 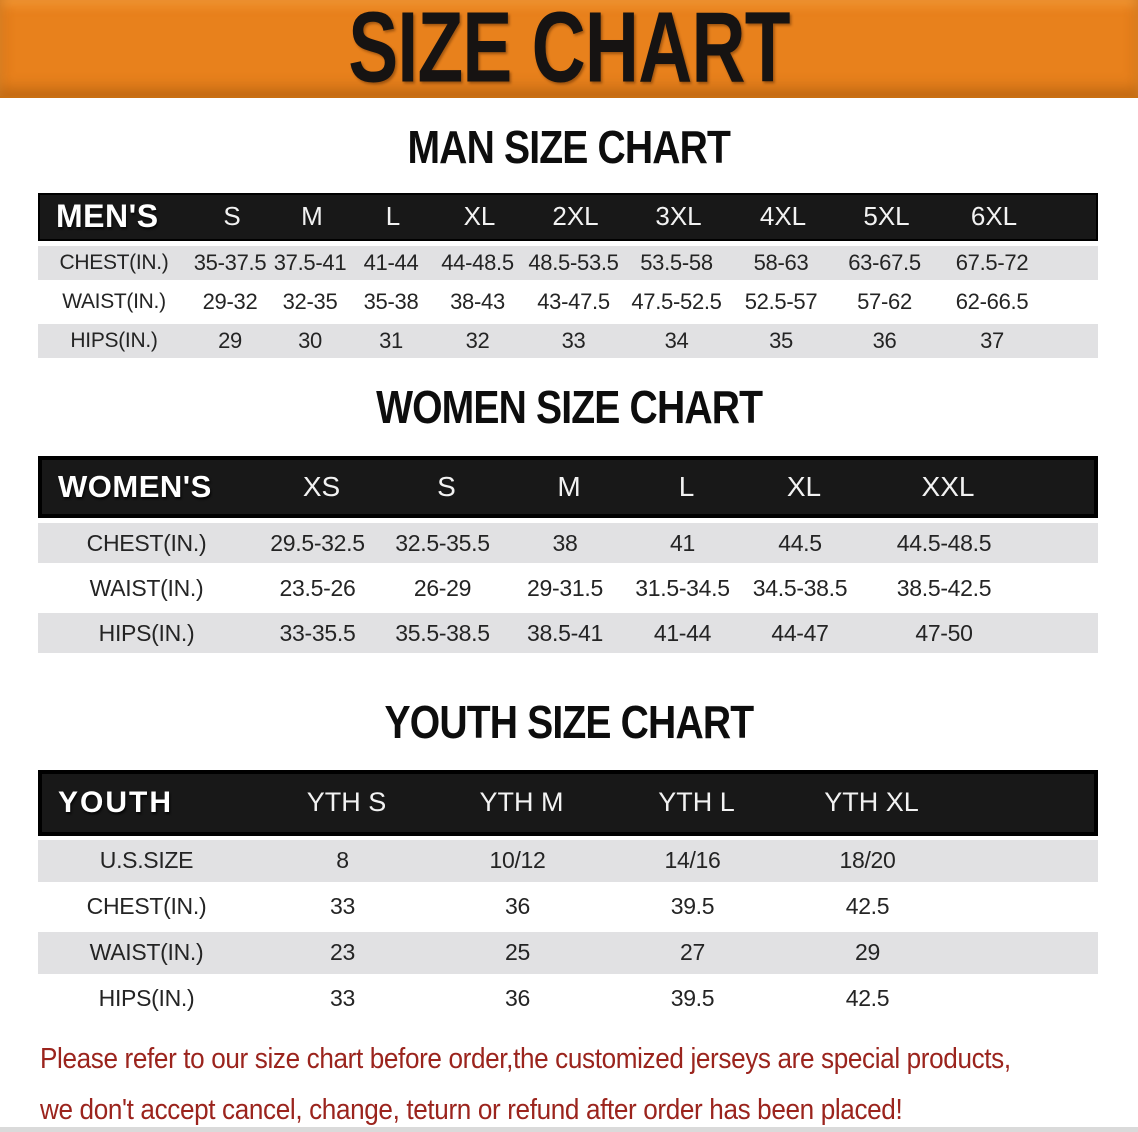 I want to click on size-value-cell: 8, so click(x=342, y=860).